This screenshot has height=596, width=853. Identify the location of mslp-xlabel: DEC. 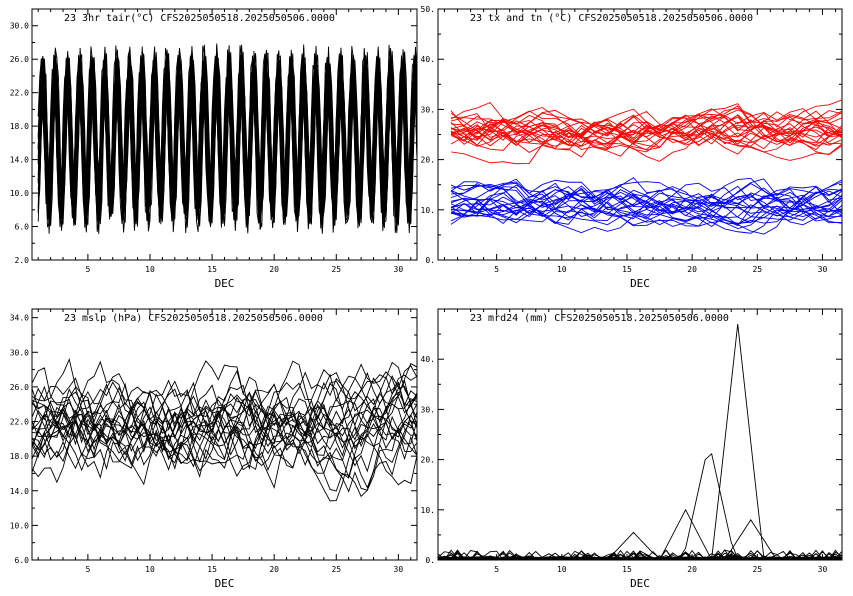
(225, 583).